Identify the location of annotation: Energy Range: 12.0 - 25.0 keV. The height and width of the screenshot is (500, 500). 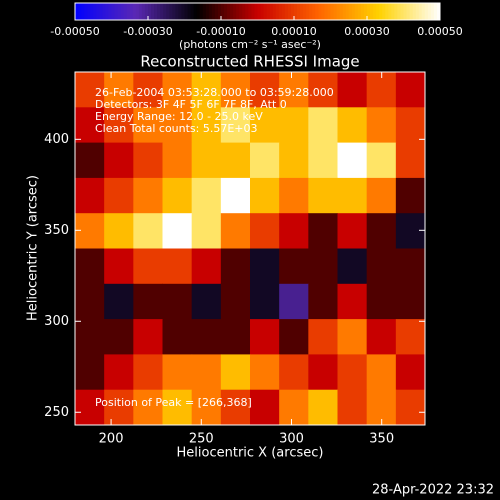
(179, 116).